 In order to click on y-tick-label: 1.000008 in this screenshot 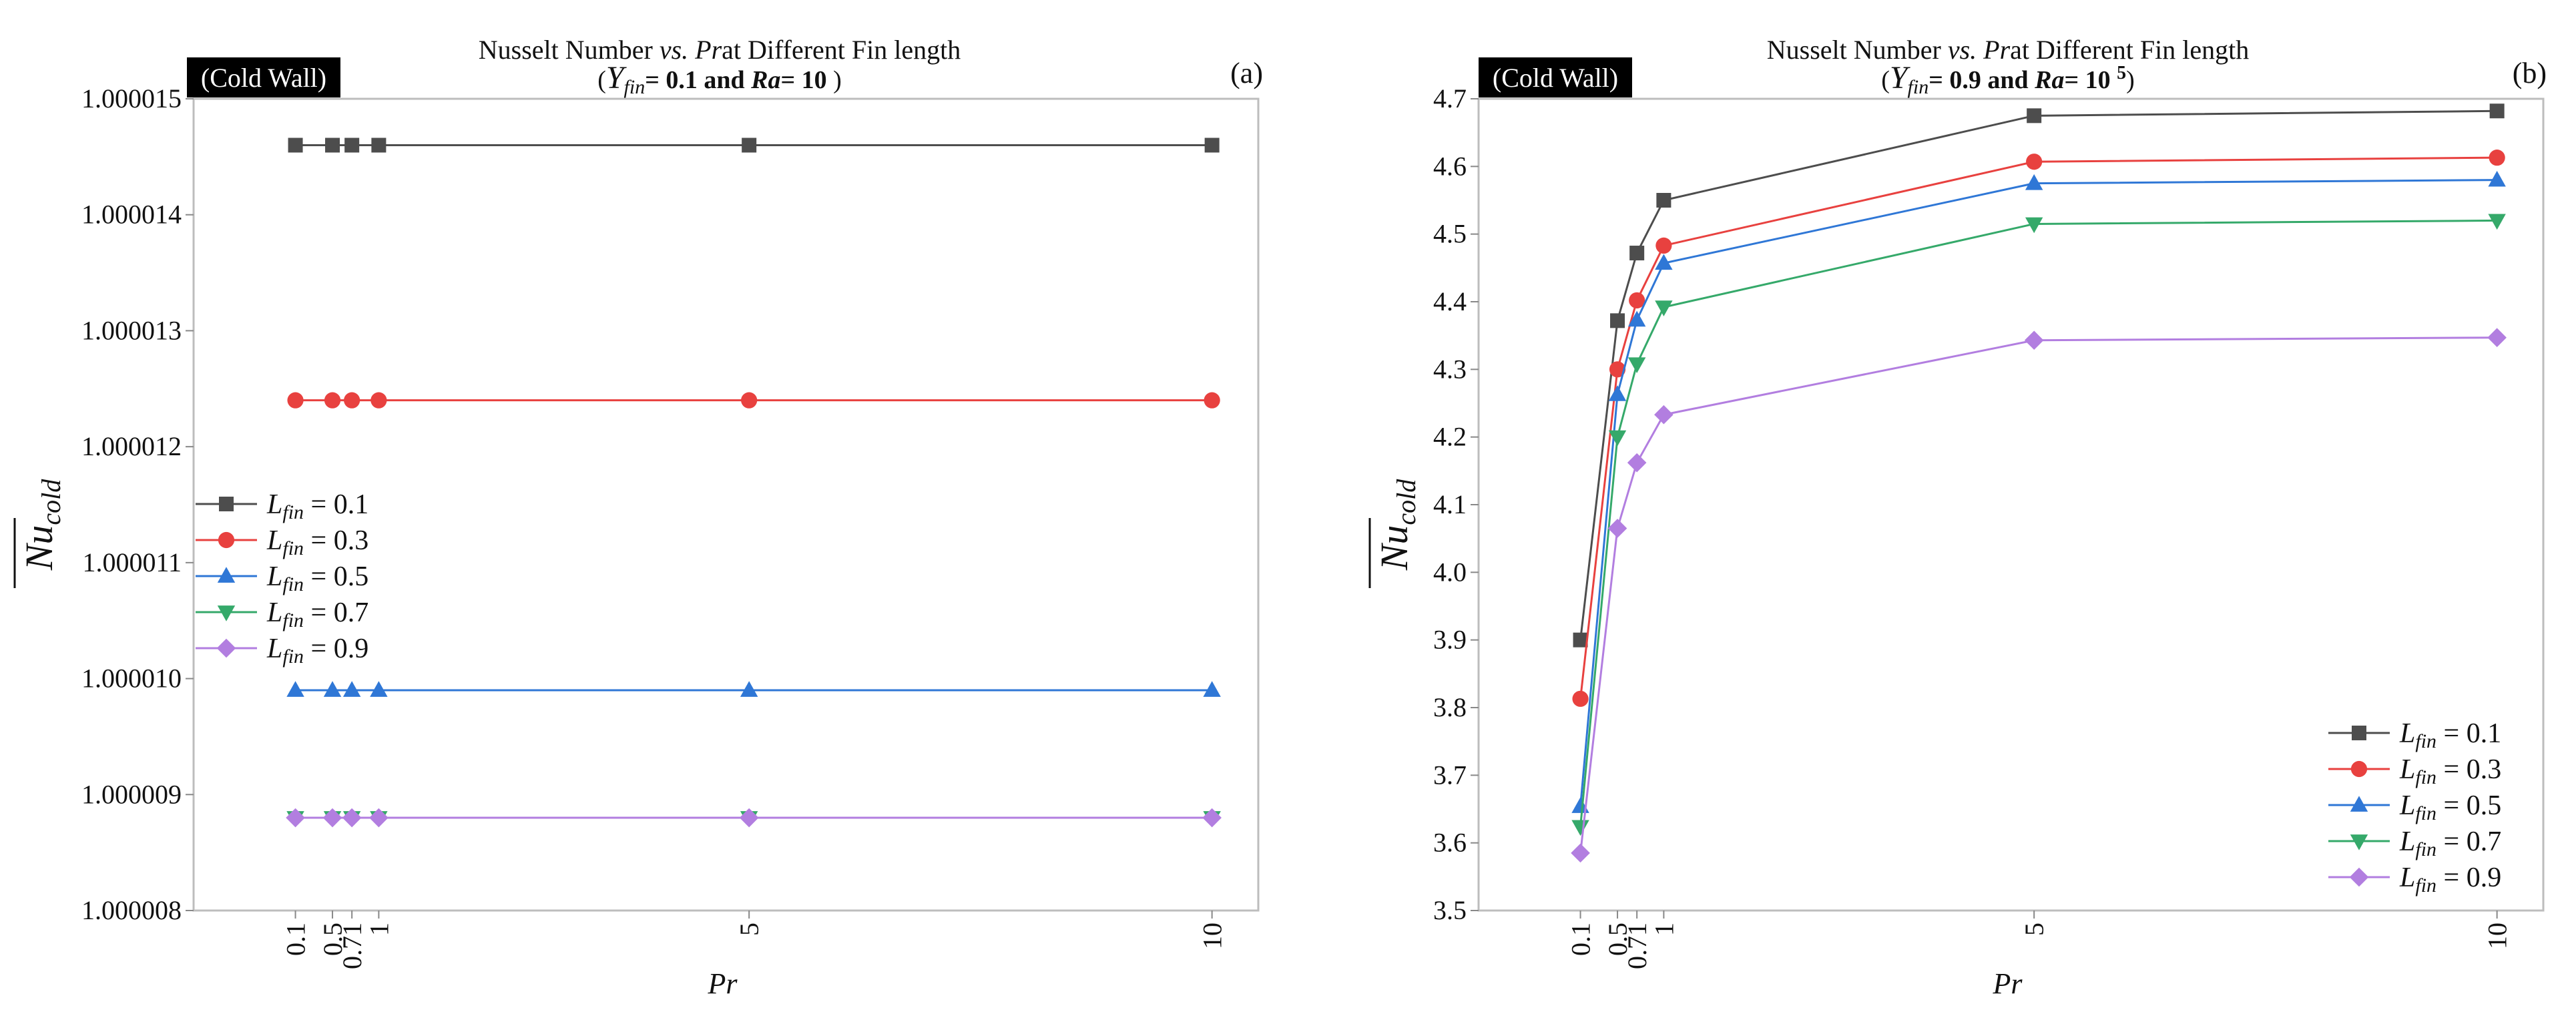, I will do `click(131, 910)`.